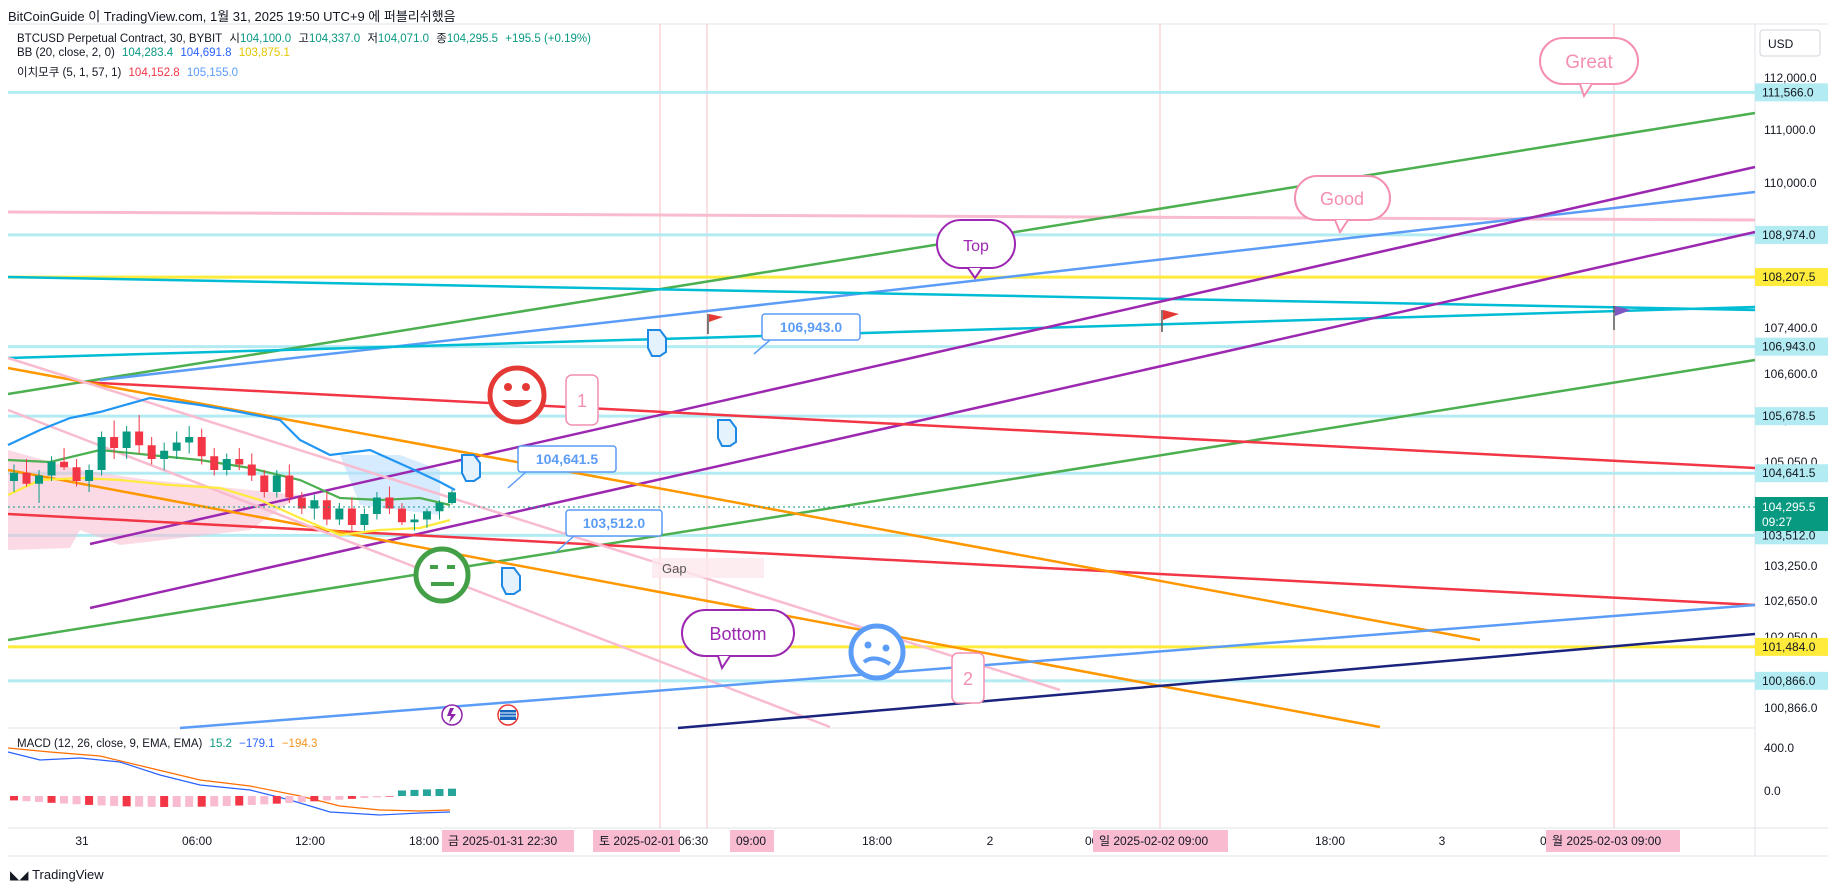 The image size is (1835, 891). What do you see at coordinates (517, 395) in the screenshot?
I see `happy-face-icon` at bounding box center [517, 395].